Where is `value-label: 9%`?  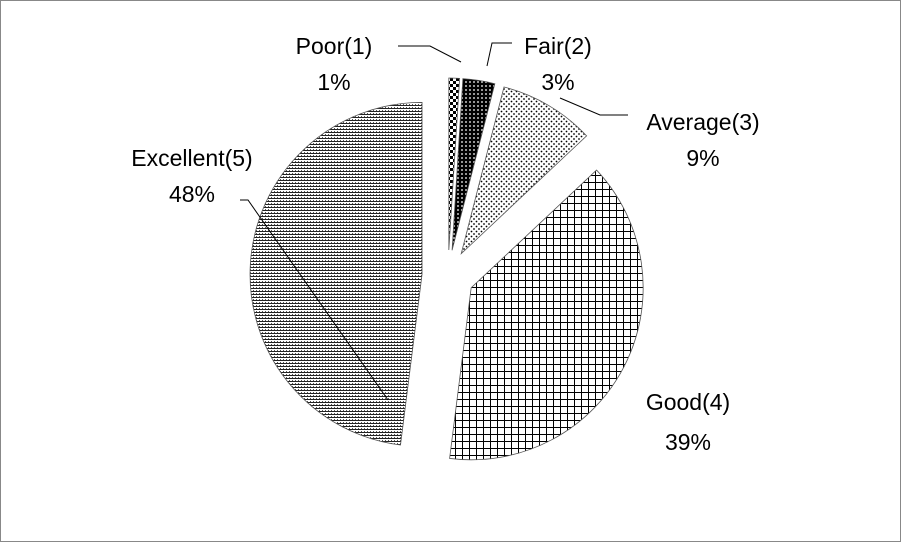
value-label: 9% is located at coordinates (702, 158).